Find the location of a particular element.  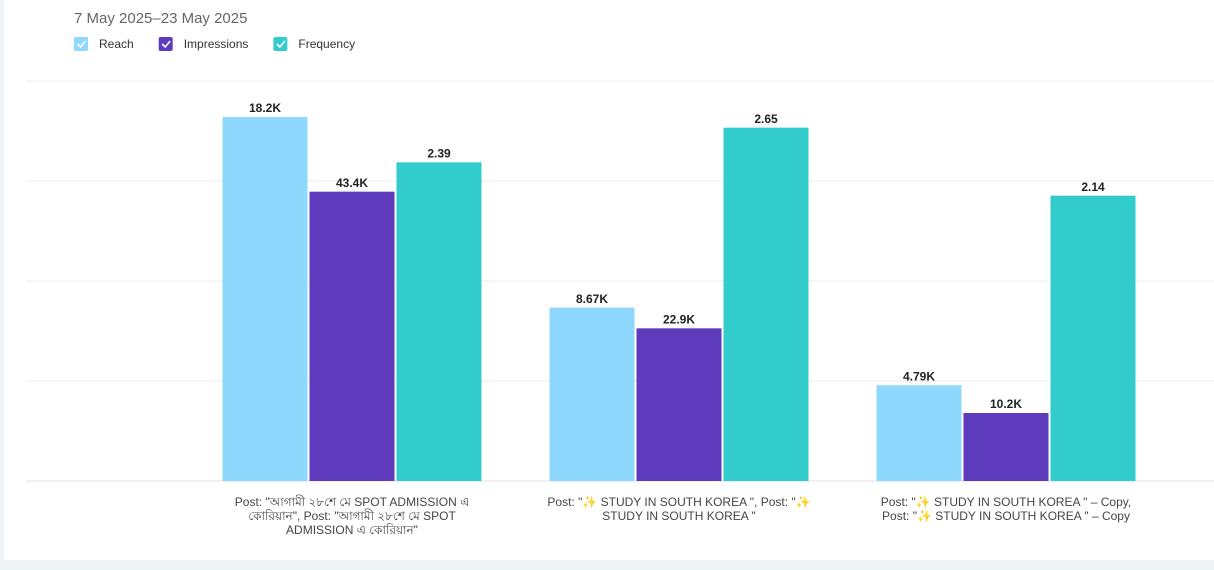

data-label: 43.4K is located at coordinates (352, 183).